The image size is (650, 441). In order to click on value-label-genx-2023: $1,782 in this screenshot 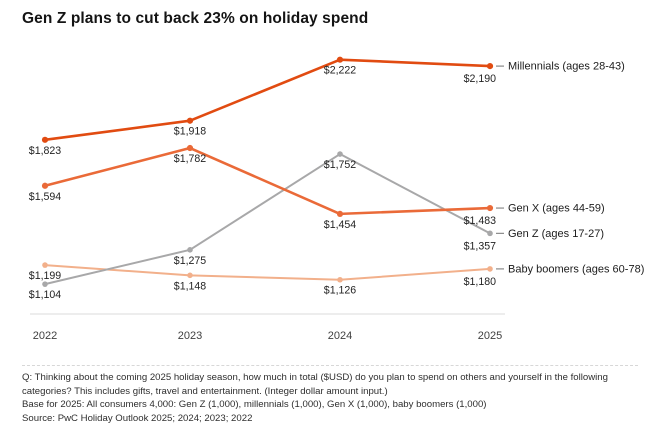, I will do `click(190, 159)`.